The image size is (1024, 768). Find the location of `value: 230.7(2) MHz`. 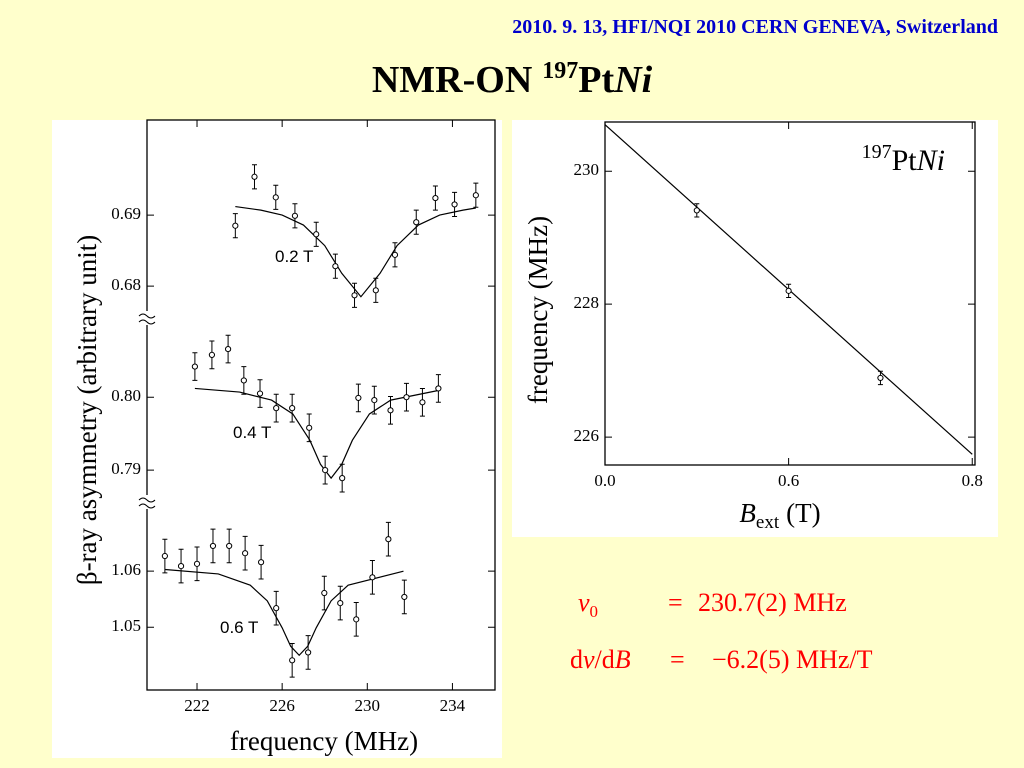

value: 230.7(2) MHz is located at coordinates (772, 602).